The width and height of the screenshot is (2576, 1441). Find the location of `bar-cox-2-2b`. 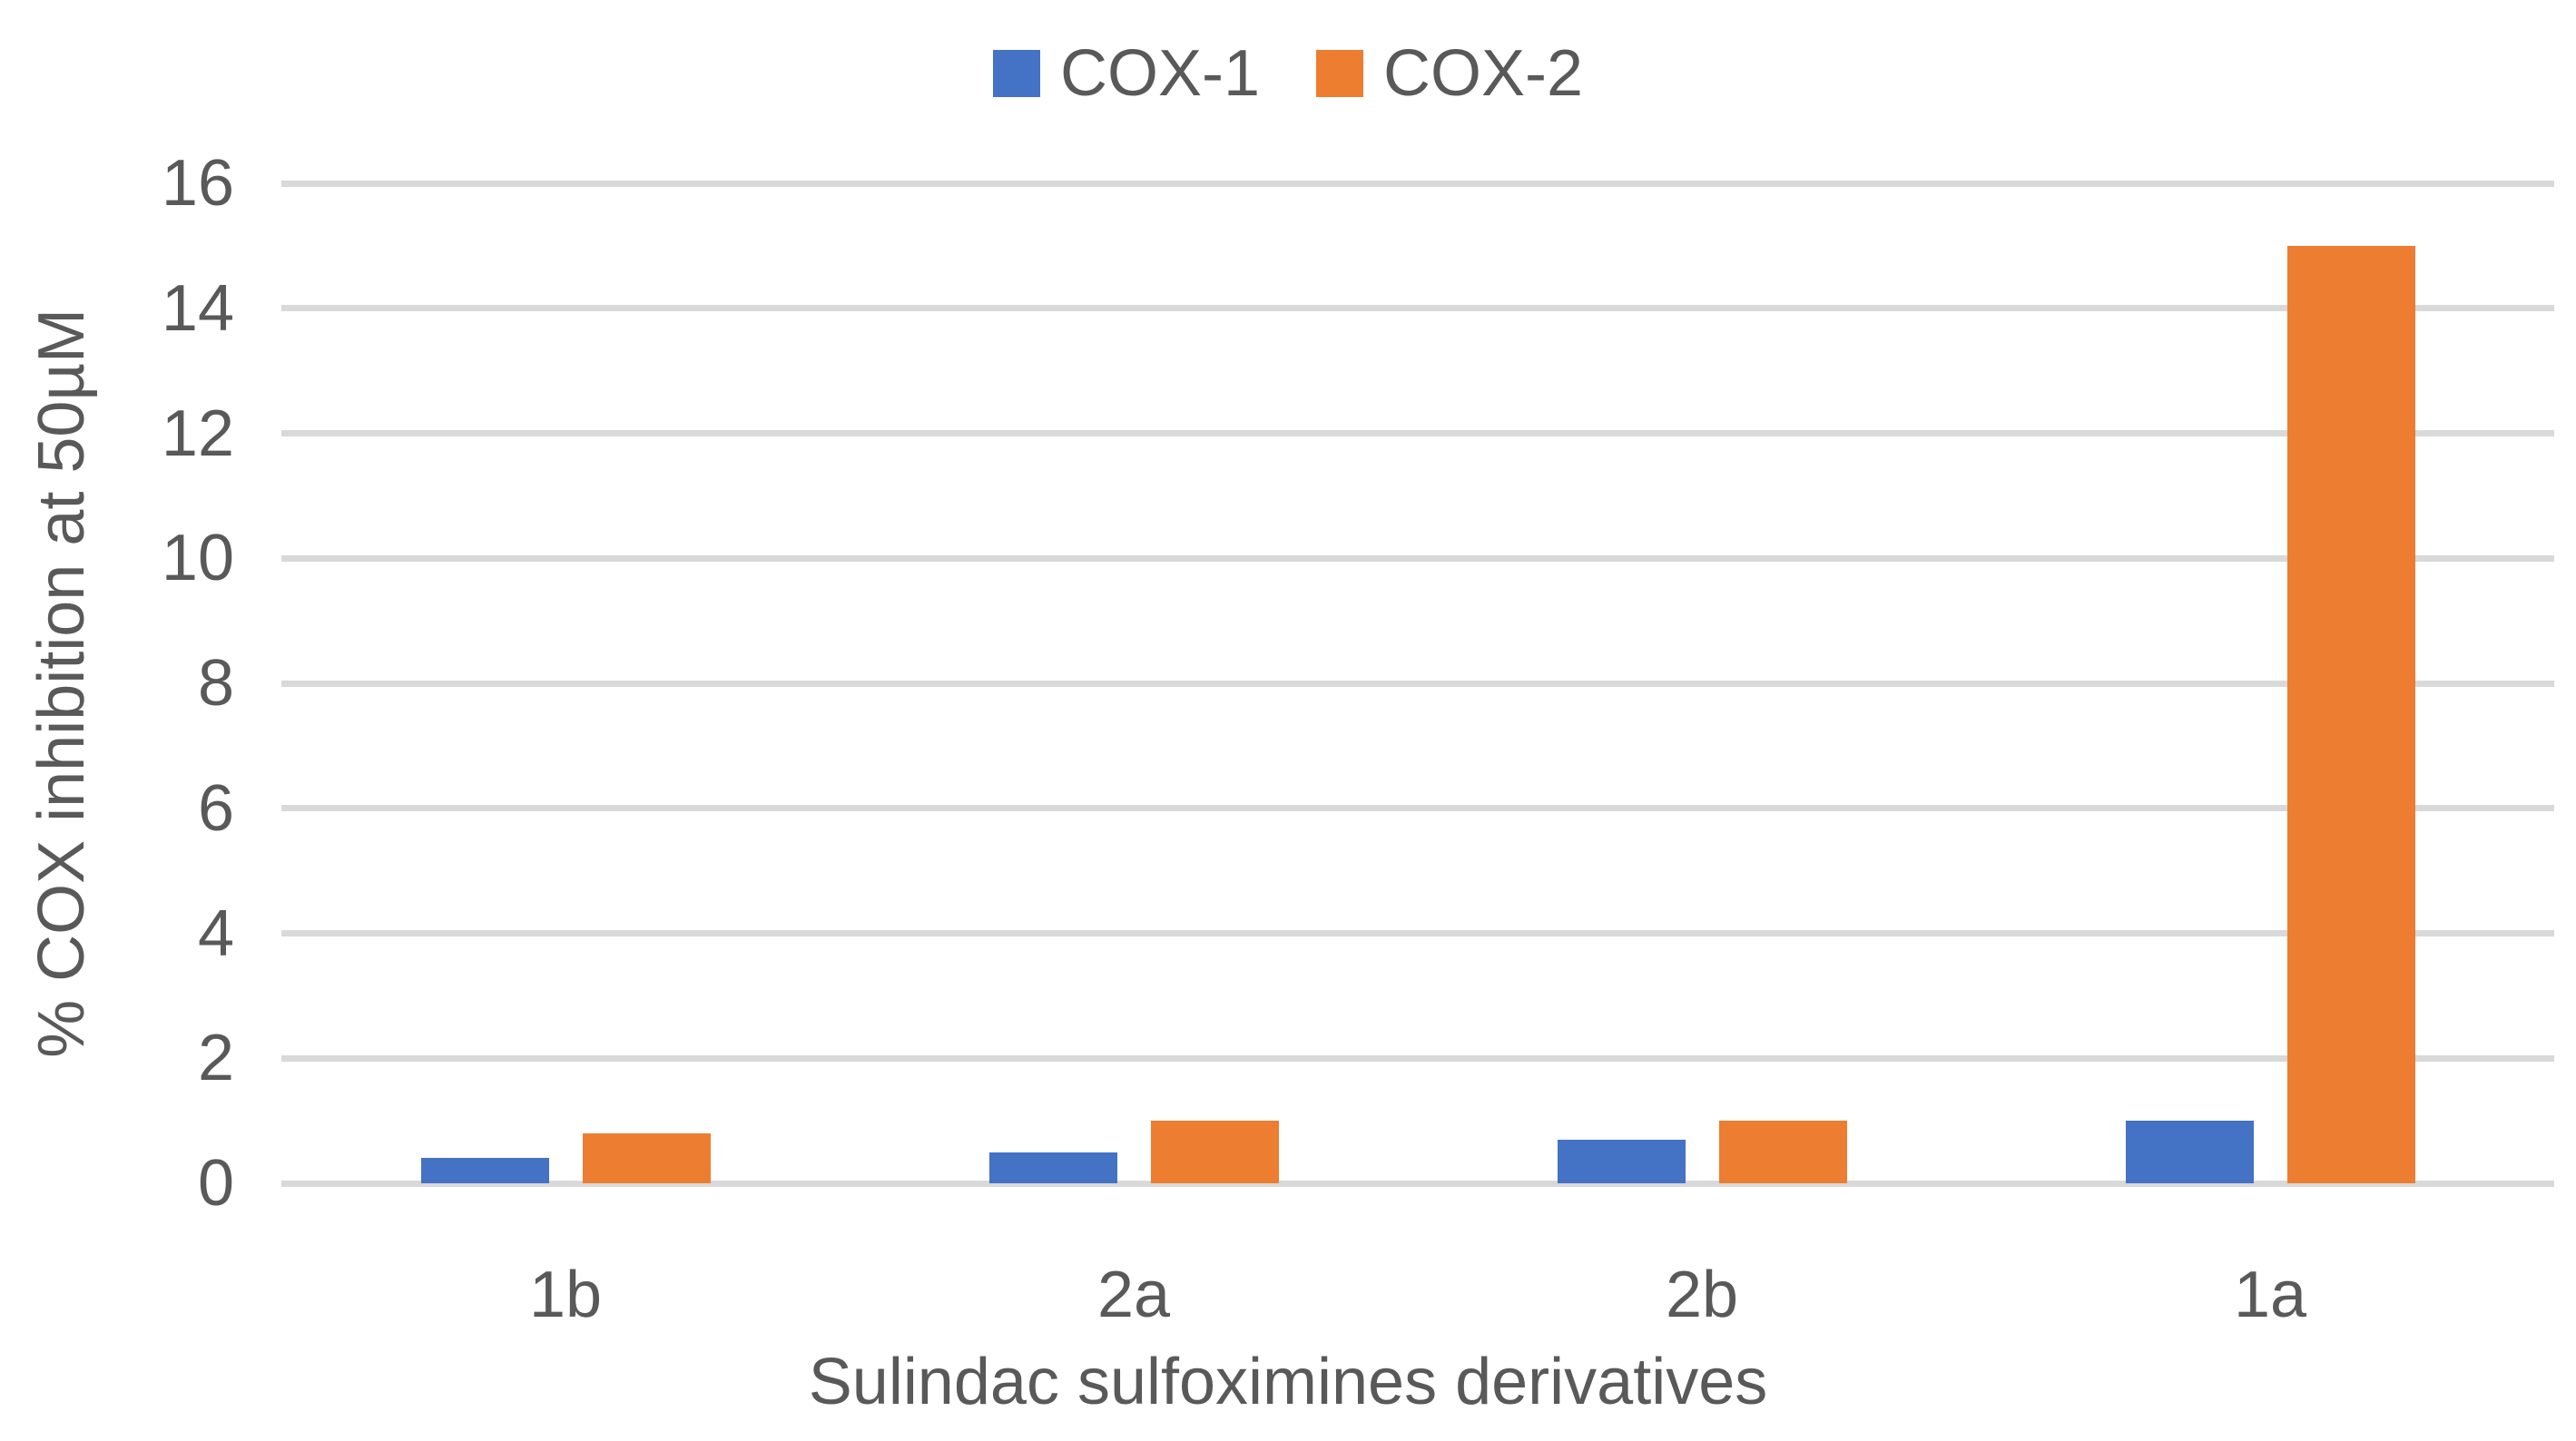

bar-cox-2-2b is located at coordinates (1782, 1152).